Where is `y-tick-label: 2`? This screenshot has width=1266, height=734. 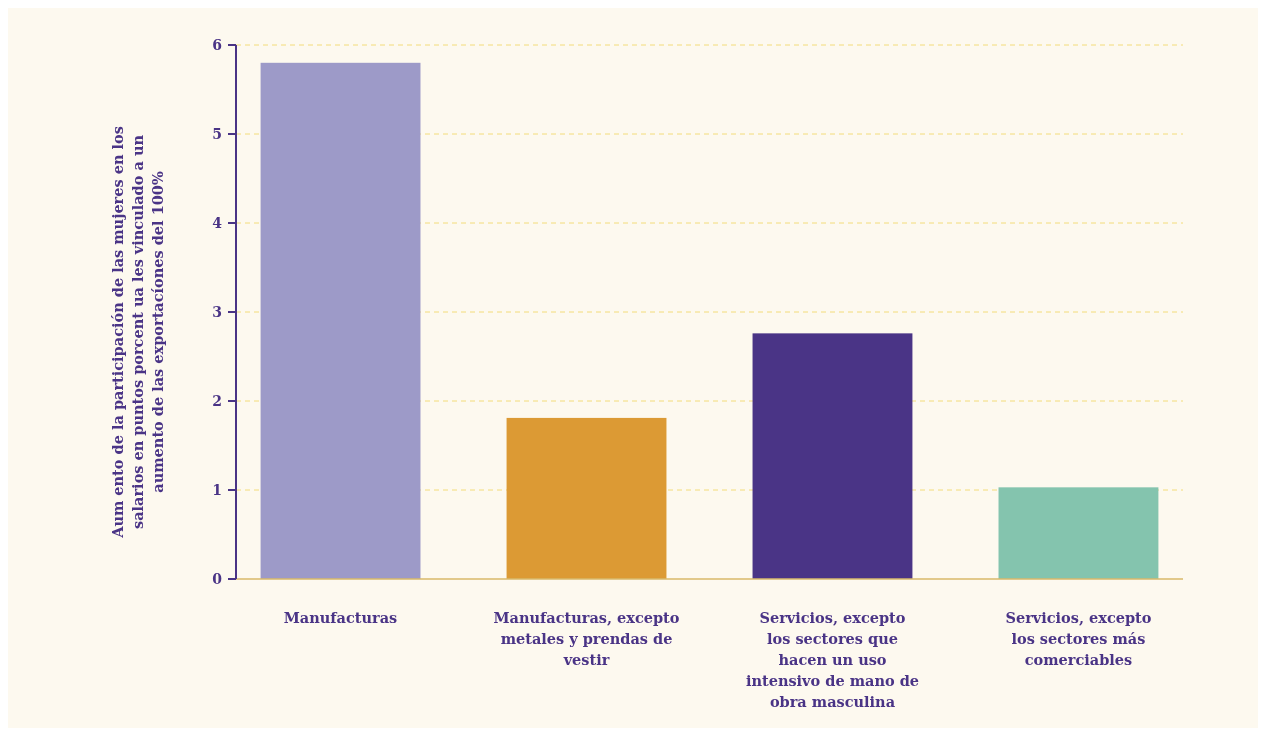 y-tick-label: 2 is located at coordinates (217, 400).